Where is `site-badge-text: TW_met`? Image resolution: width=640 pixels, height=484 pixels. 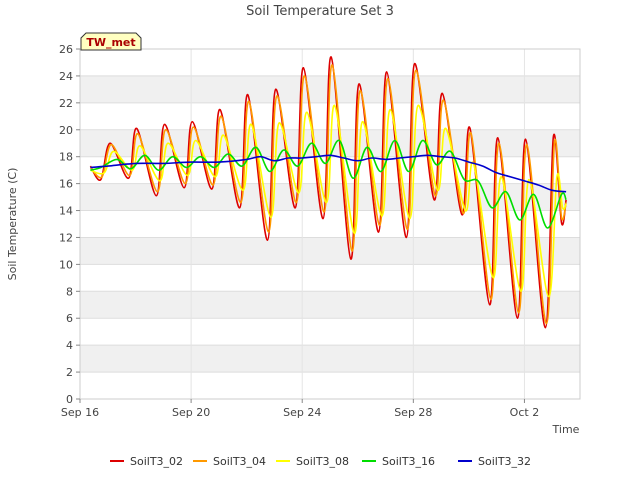 site-badge-text: TW_met is located at coordinates (110, 42).